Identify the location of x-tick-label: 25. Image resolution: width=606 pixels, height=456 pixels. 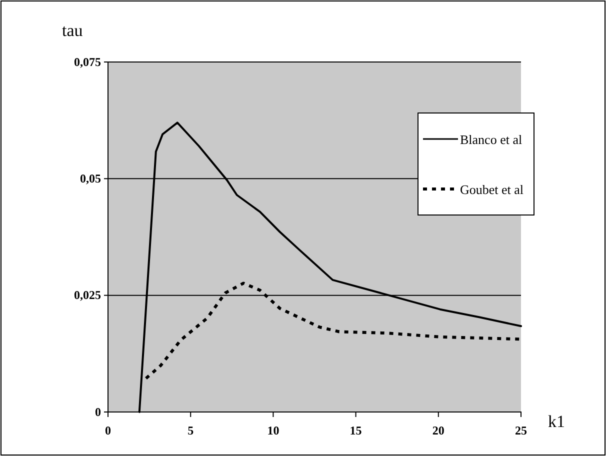
(521, 430).